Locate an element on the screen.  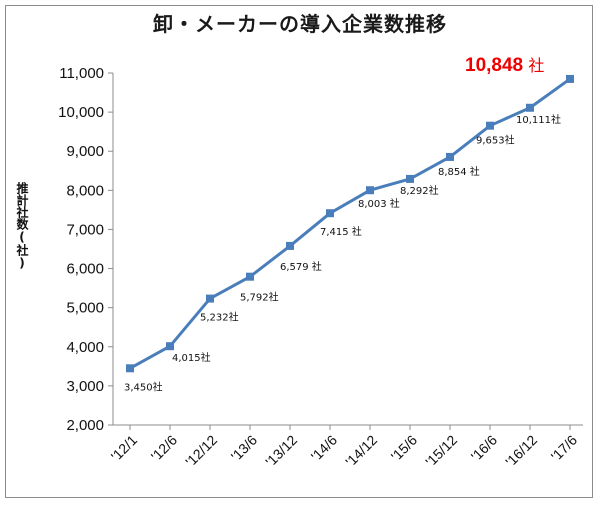
data-label: 7,415 社 is located at coordinates (341, 231).